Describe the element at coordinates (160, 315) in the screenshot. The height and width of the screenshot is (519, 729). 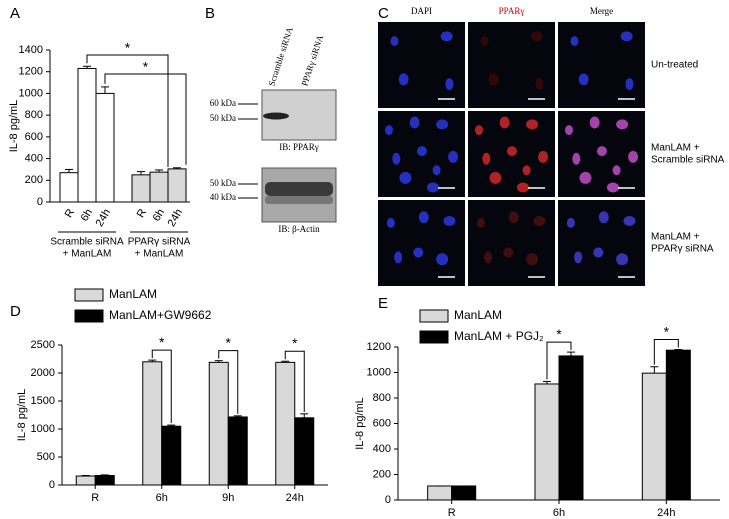
I see `legend-label: ManLAM+GW9662` at that location.